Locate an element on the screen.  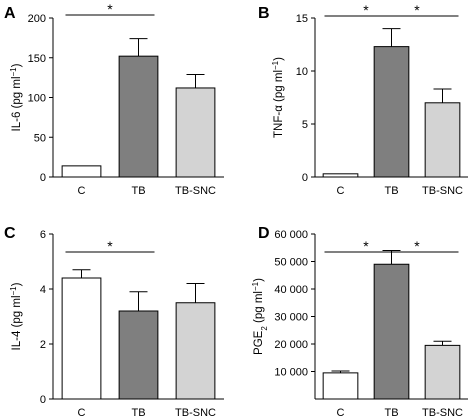
y-axis-label: IL-4 (pg ml−1) is located at coordinates (16, 316).